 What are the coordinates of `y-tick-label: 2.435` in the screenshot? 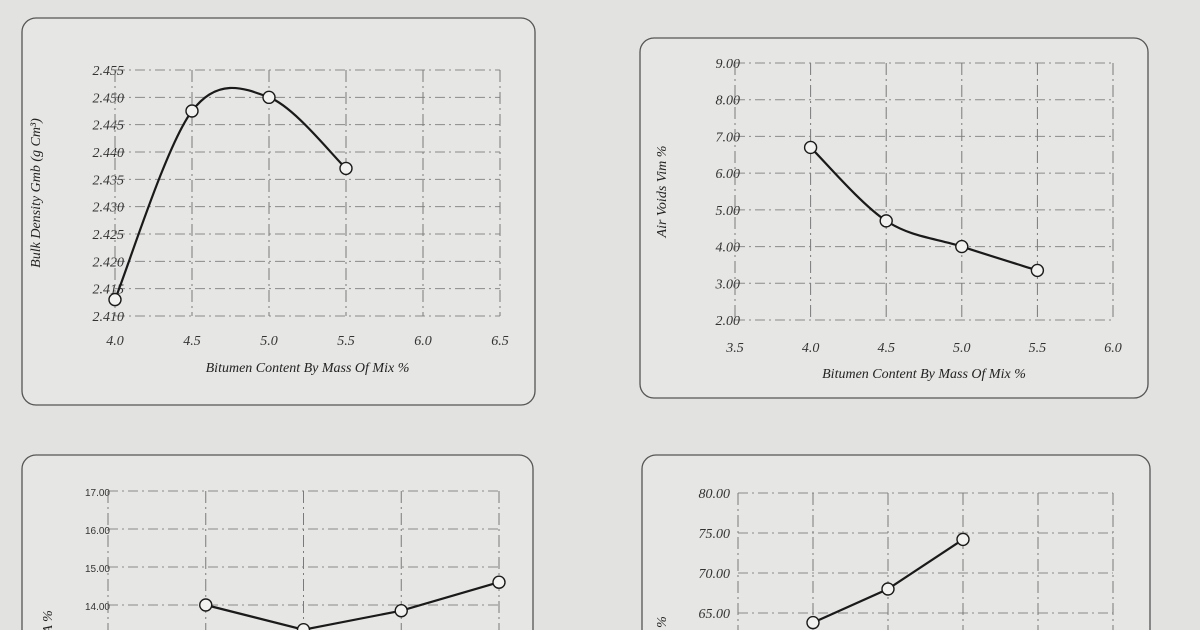 It's located at (109, 180).